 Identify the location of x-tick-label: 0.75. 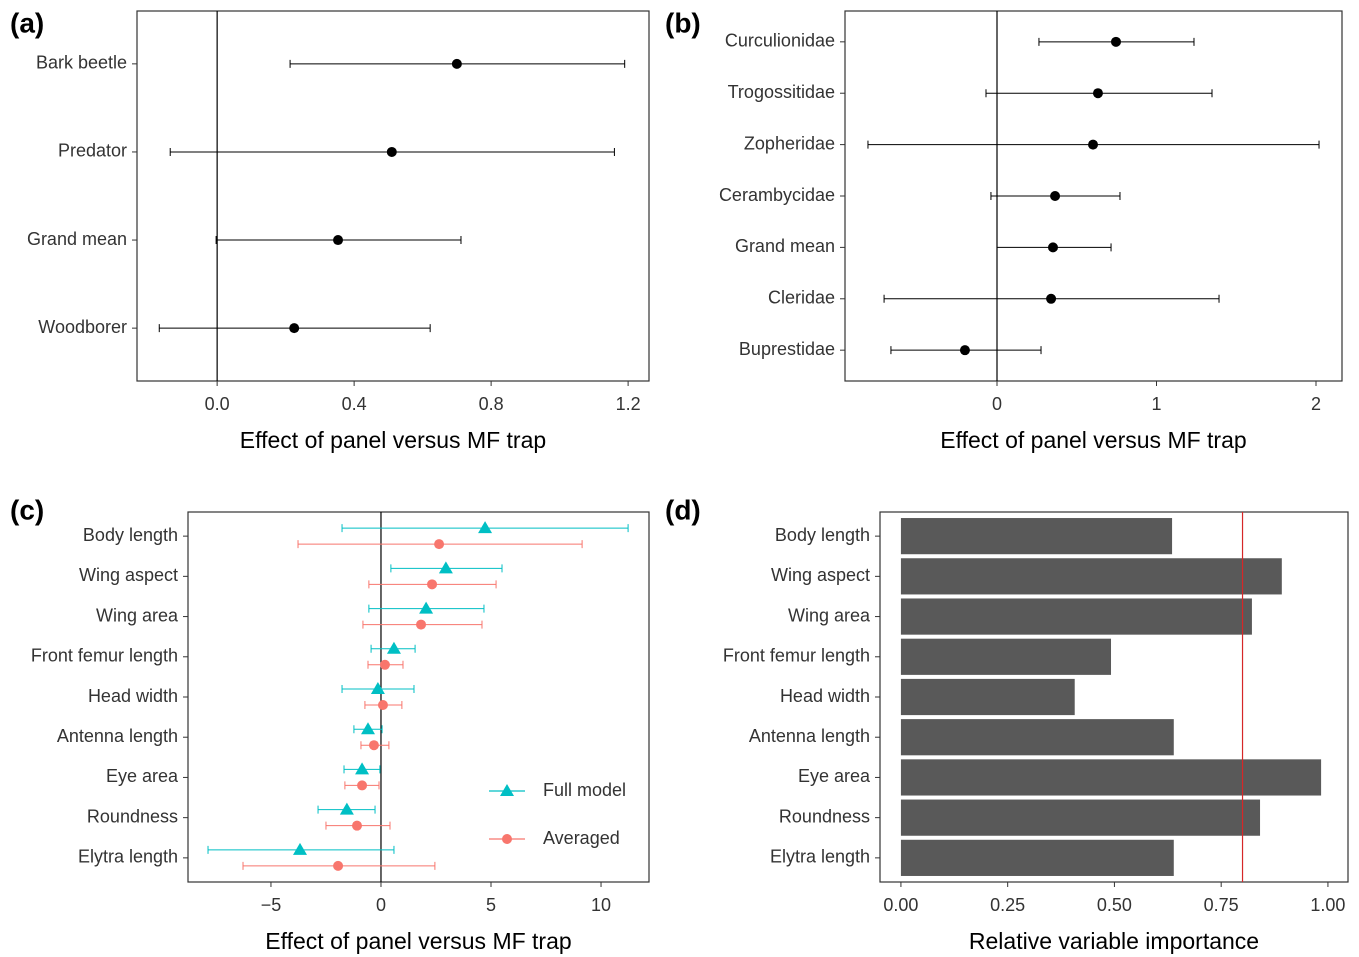
(1221, 905).